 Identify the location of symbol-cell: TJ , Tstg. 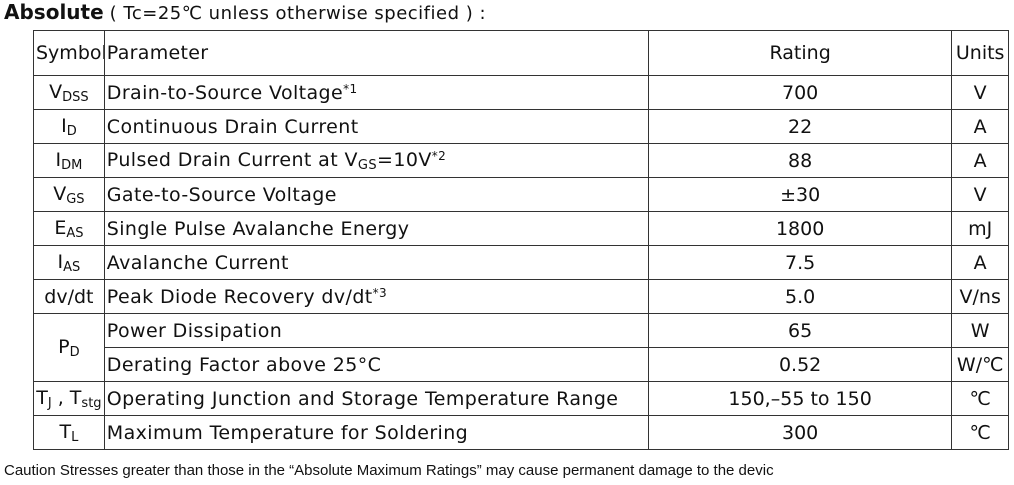
(69, 398).